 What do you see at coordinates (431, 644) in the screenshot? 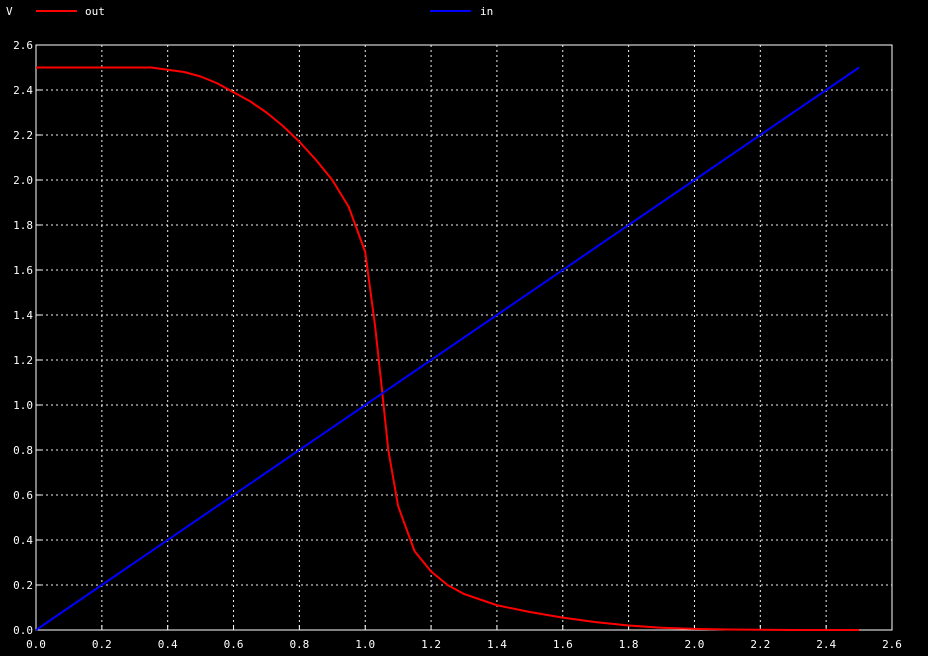
I see `x-tick-label: 1.2` at bounding box center [431, 644].